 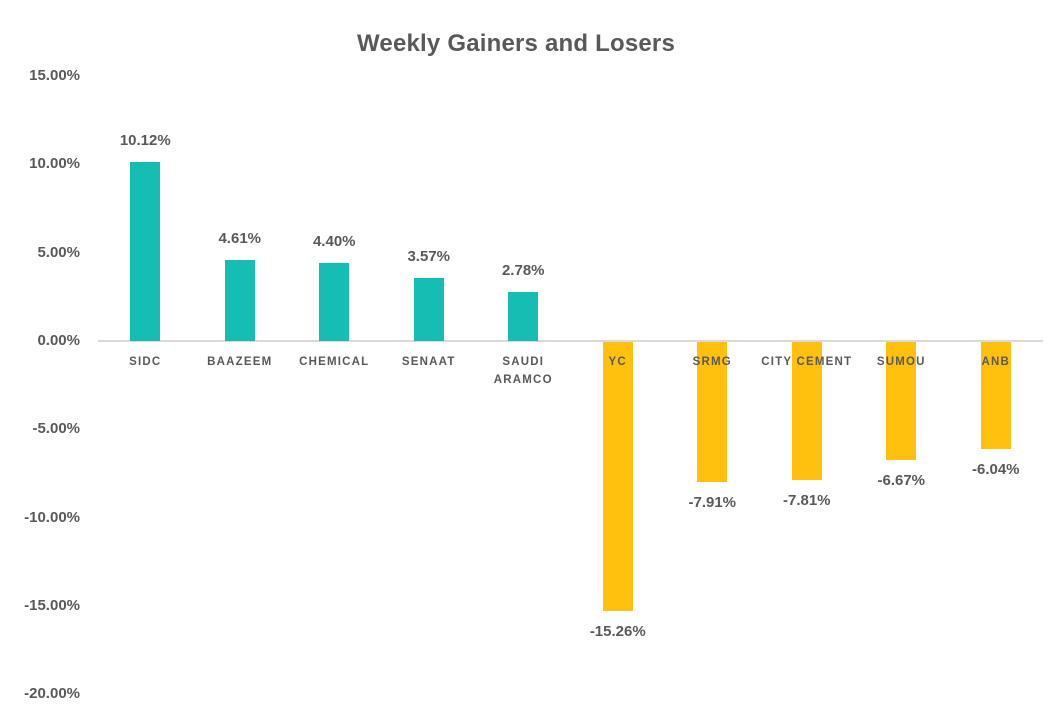 What do you see at coordinates (428, 309) in the screenshot?
I see `bar-senaat` at bounding box center [428, 309].